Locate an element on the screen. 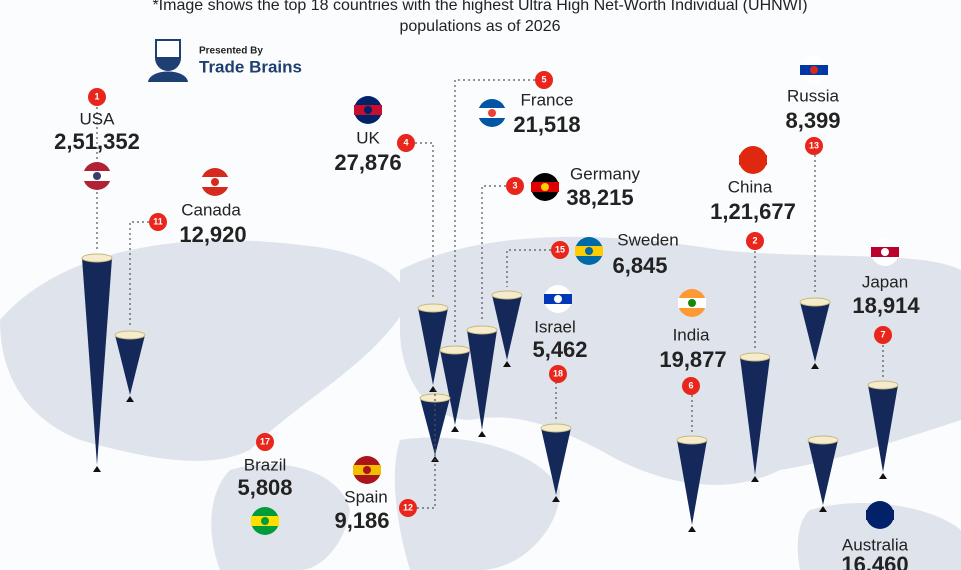  rank-label: 3 is located at coordinates (514, 185).